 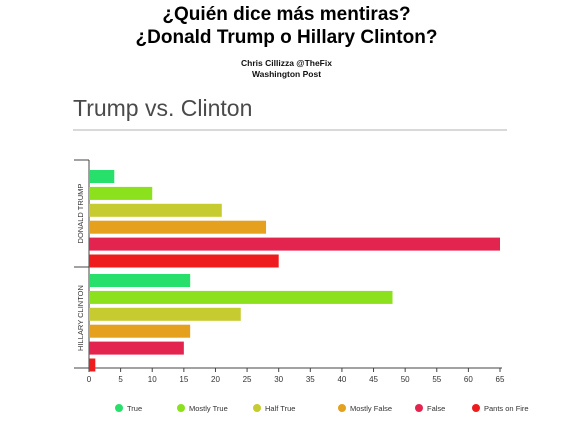 What do you see at coordinates (208, 408) in the screenshot?
I see `legend-label: Mostly True` at bounding box center [208, 408].